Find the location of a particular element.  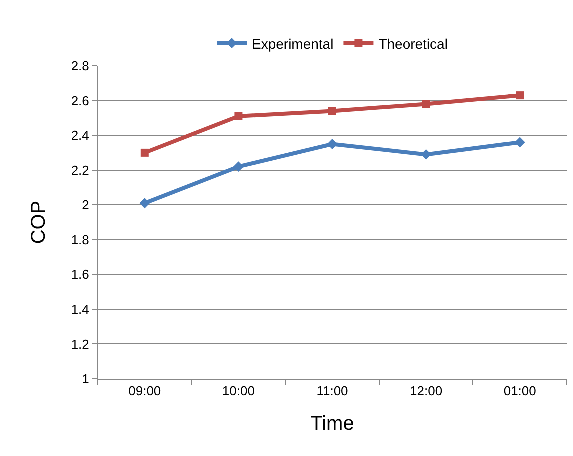

y-tick-label: 2.4 is located at coordinates (80, 136).